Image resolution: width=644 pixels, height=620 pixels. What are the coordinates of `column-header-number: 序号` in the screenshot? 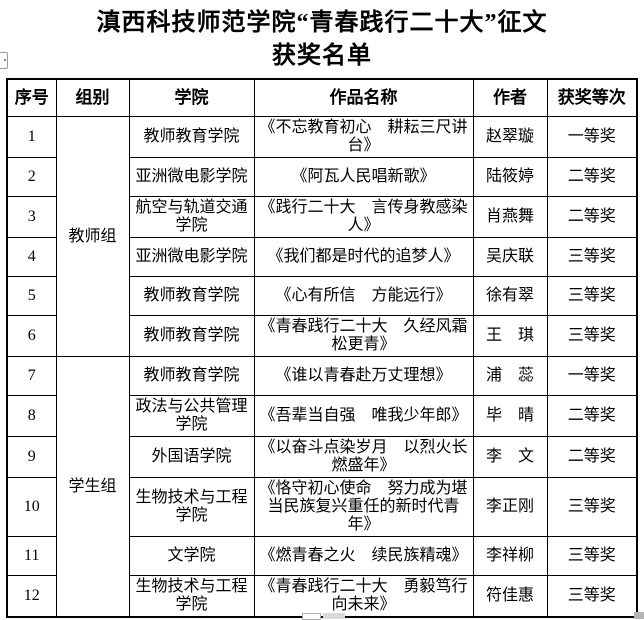 It's located at (31, 97).